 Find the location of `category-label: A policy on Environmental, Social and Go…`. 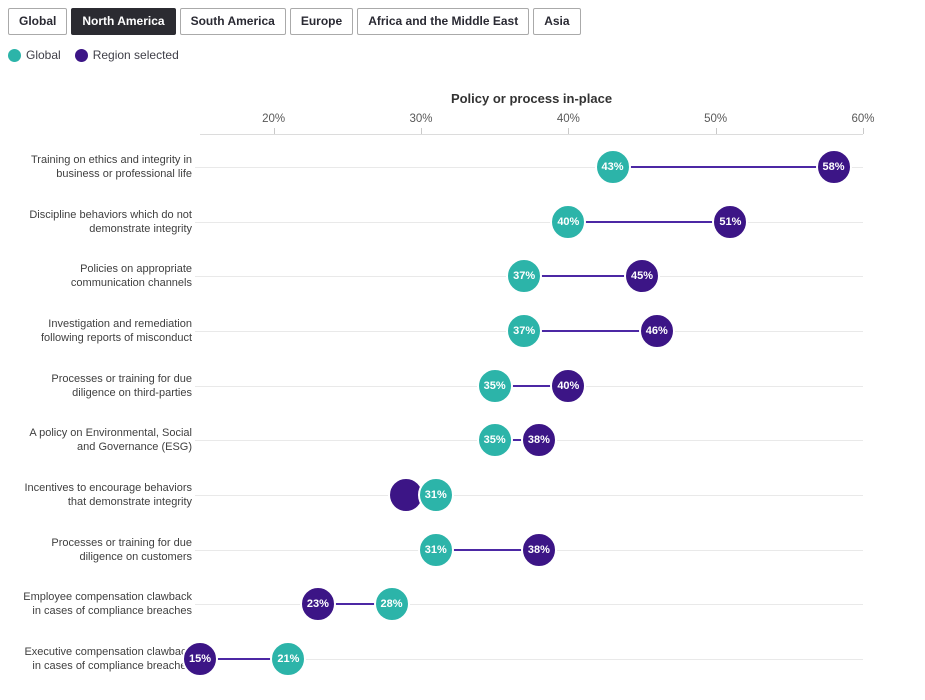

category-label: A policy on Environmental, Social and Go… is located at coordinates (110, 440).